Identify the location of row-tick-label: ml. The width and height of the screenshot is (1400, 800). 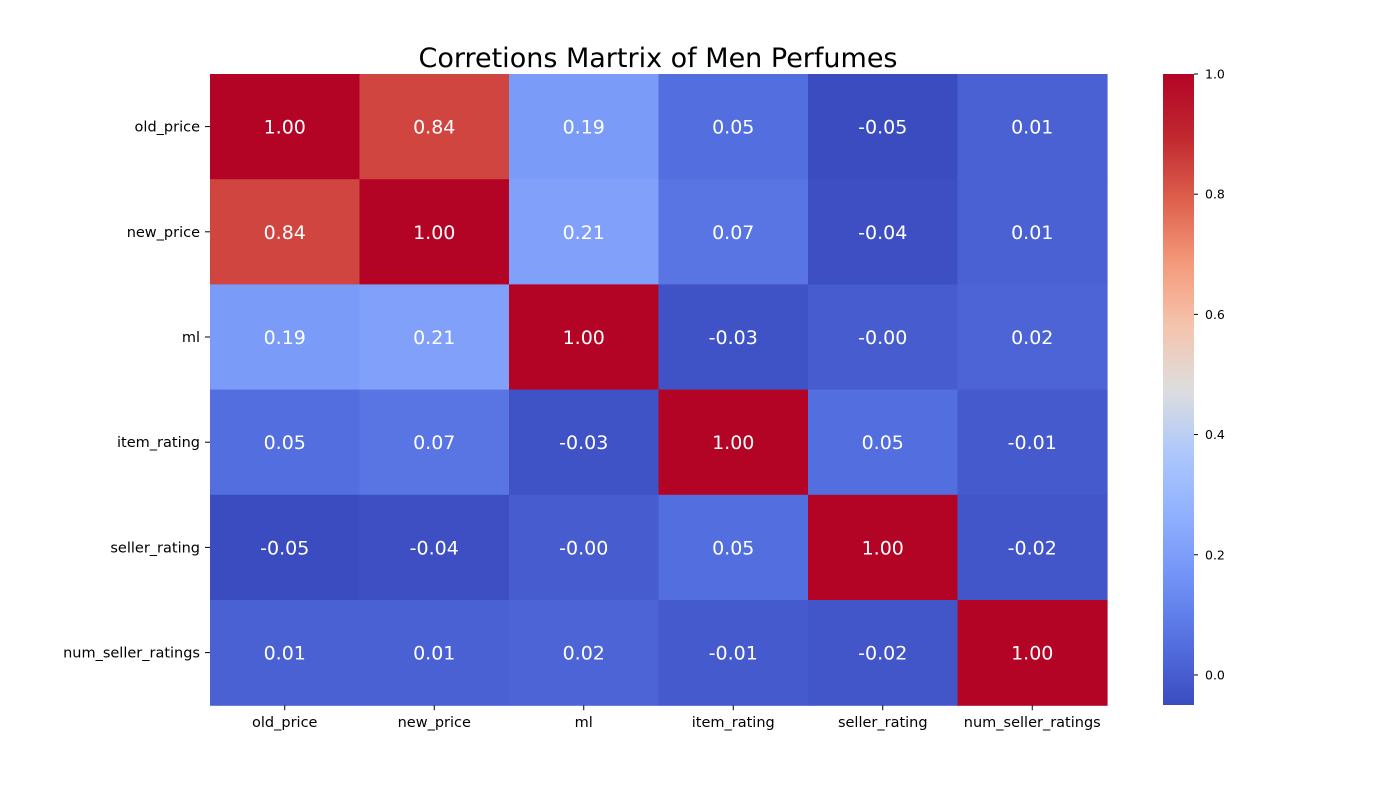
(191, 338).